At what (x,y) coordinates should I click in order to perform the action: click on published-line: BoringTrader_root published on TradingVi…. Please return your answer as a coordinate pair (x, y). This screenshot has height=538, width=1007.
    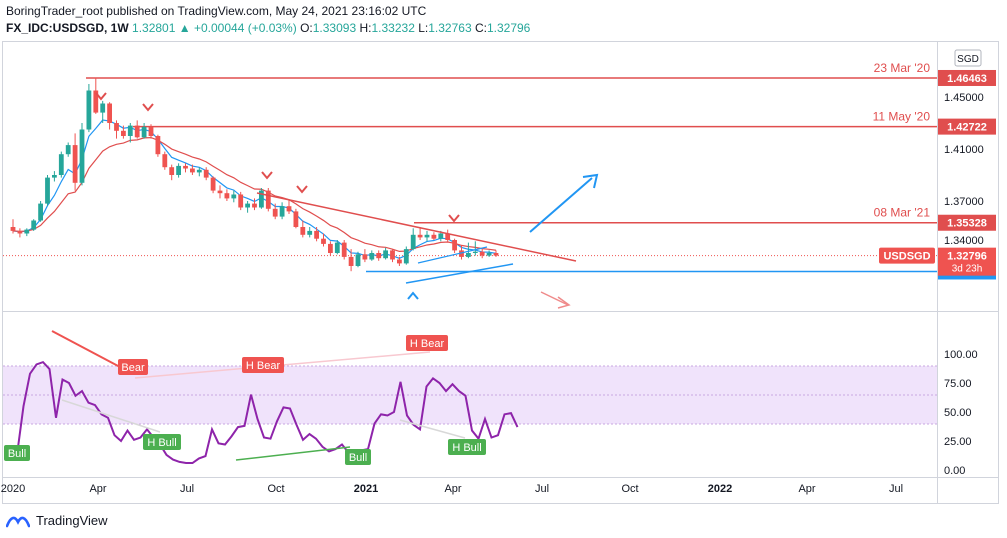
    Looking at the image, I should click on (216, 11).